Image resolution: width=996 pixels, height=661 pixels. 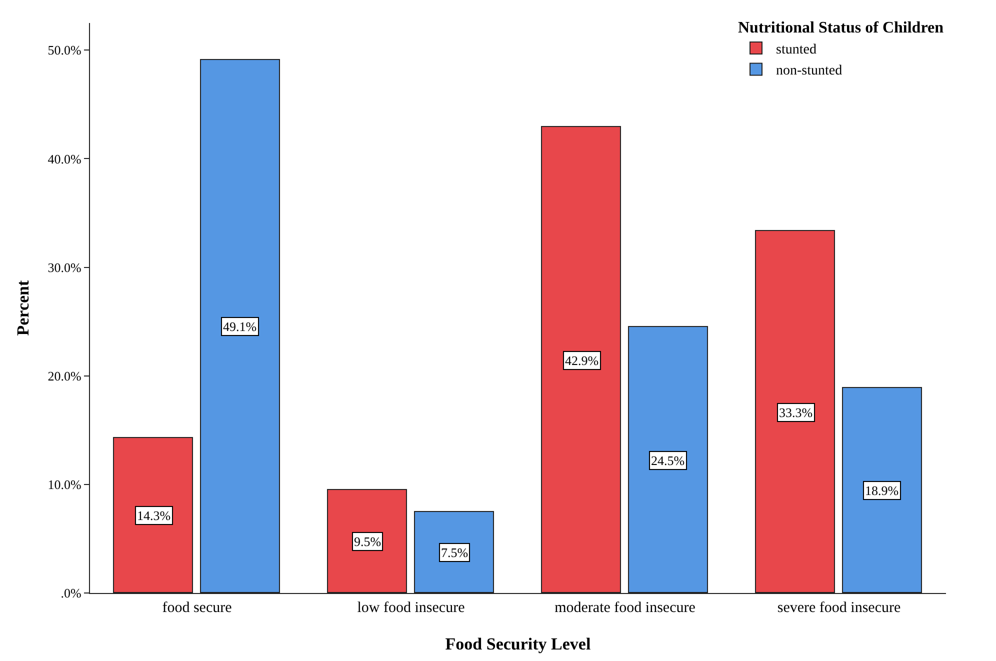 I want to click on data-label: 14.3%, so click(x=154, y=515).